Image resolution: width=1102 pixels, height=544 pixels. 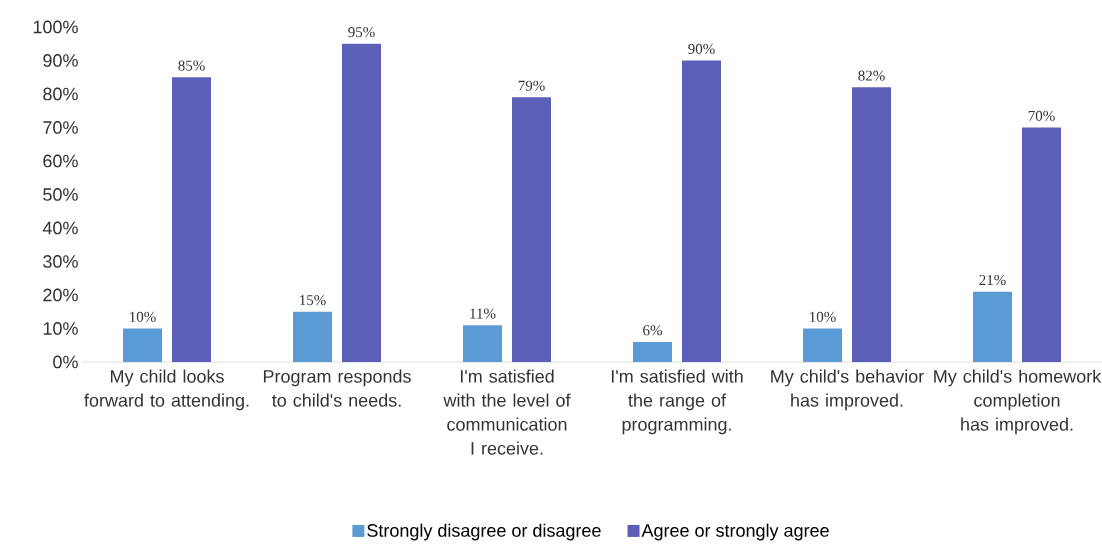 I want to click on y-tick-label: 70%, so click(x=60, y=127).